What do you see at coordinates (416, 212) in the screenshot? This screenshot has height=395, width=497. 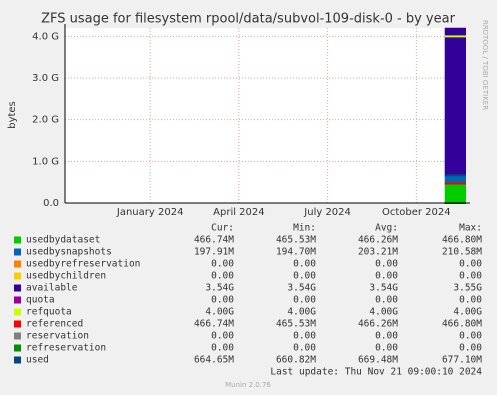 I see `x-tick-label: October 2024` at bounding box center [416, 212].